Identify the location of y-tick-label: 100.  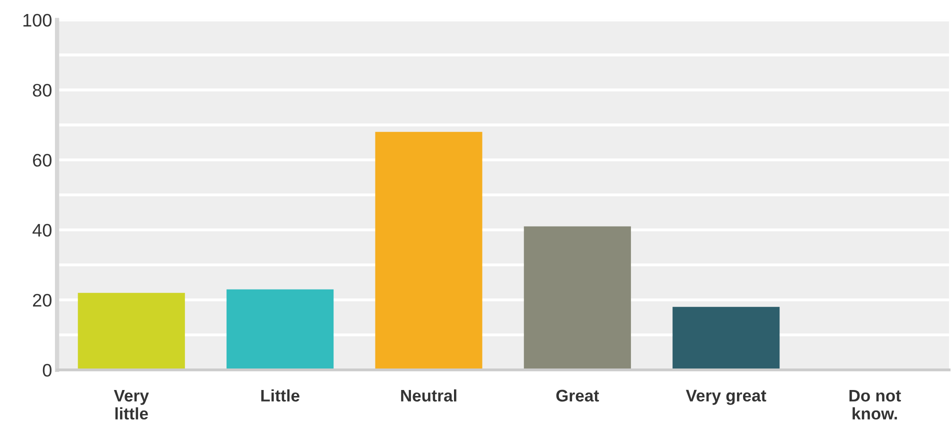
(37, 20).